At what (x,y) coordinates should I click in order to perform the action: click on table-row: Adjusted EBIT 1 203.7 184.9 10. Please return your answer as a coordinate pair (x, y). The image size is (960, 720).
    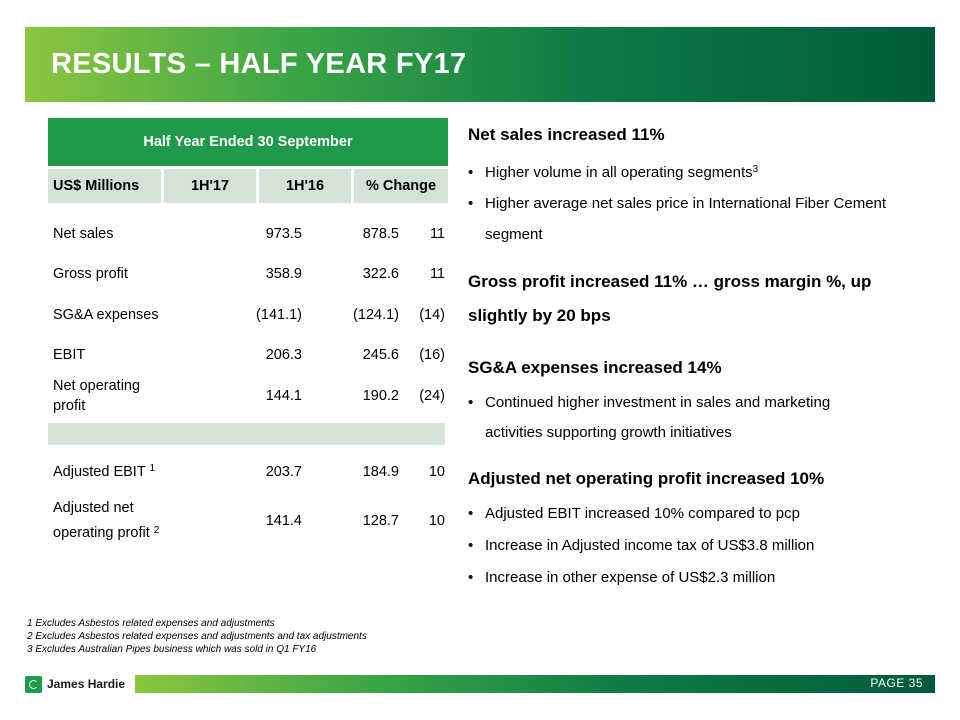
    Looking at the image, I should click on (248, 472).